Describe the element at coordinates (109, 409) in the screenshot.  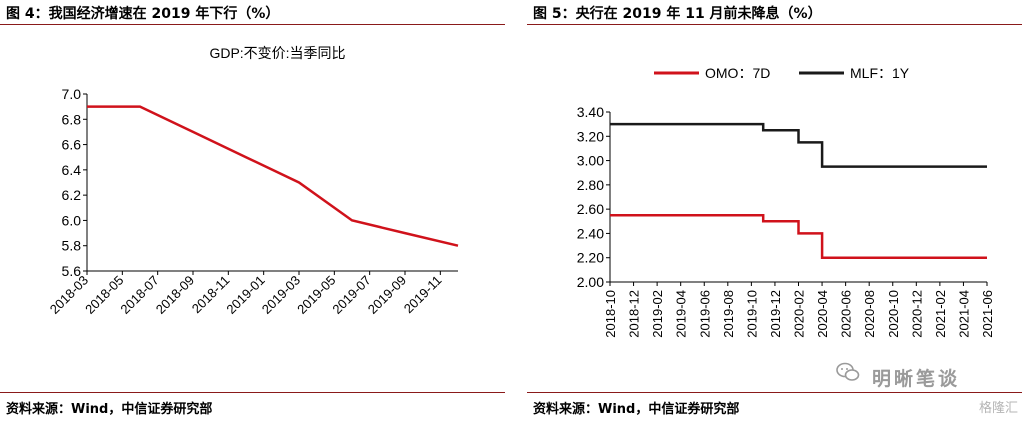
I see `figure-4-source: 资料来源：Wind，中信证券研究部` at that location.